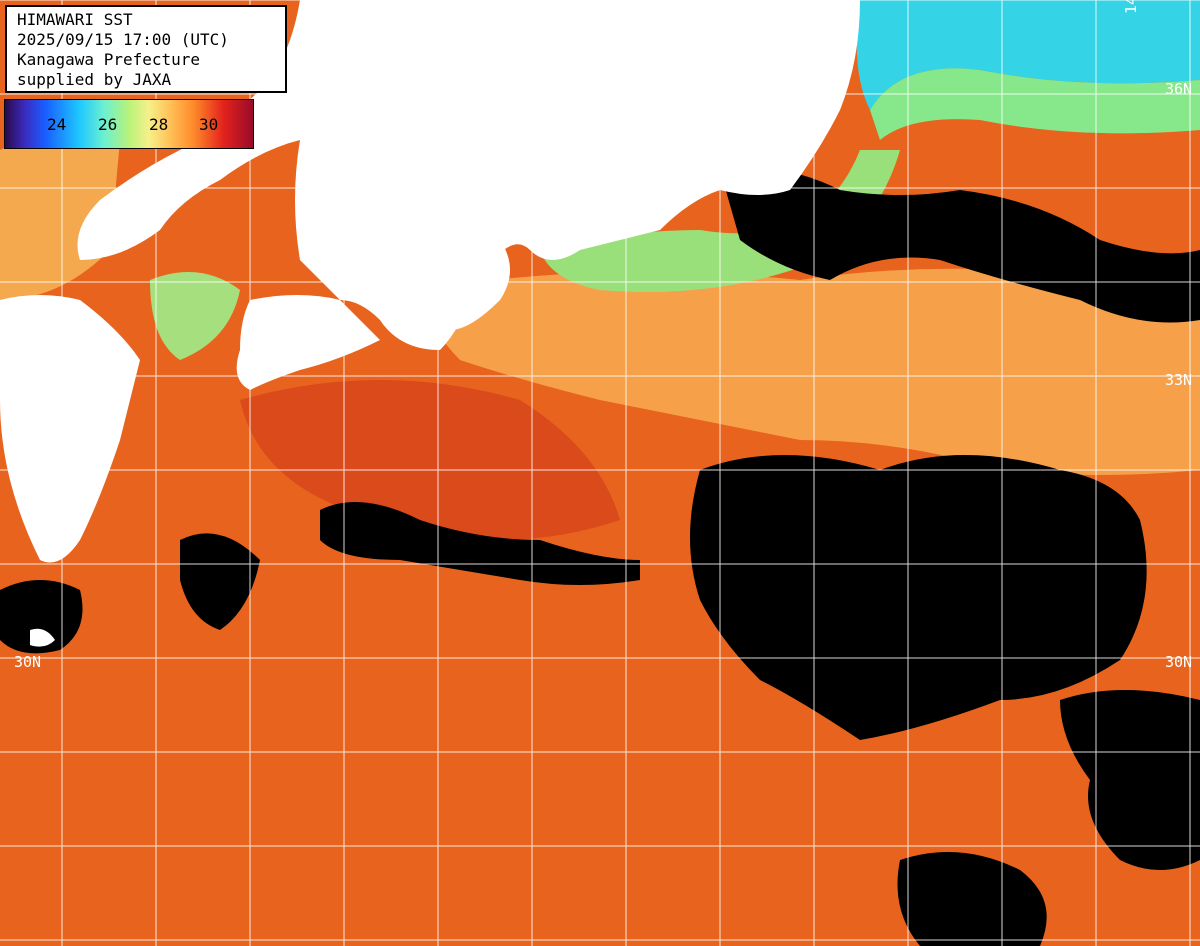 The image size is (1200, 946). What do you see at coordinates (918, 597) in the screenshot?
I see `no-data-region-east` at bounding box center [918, 597].